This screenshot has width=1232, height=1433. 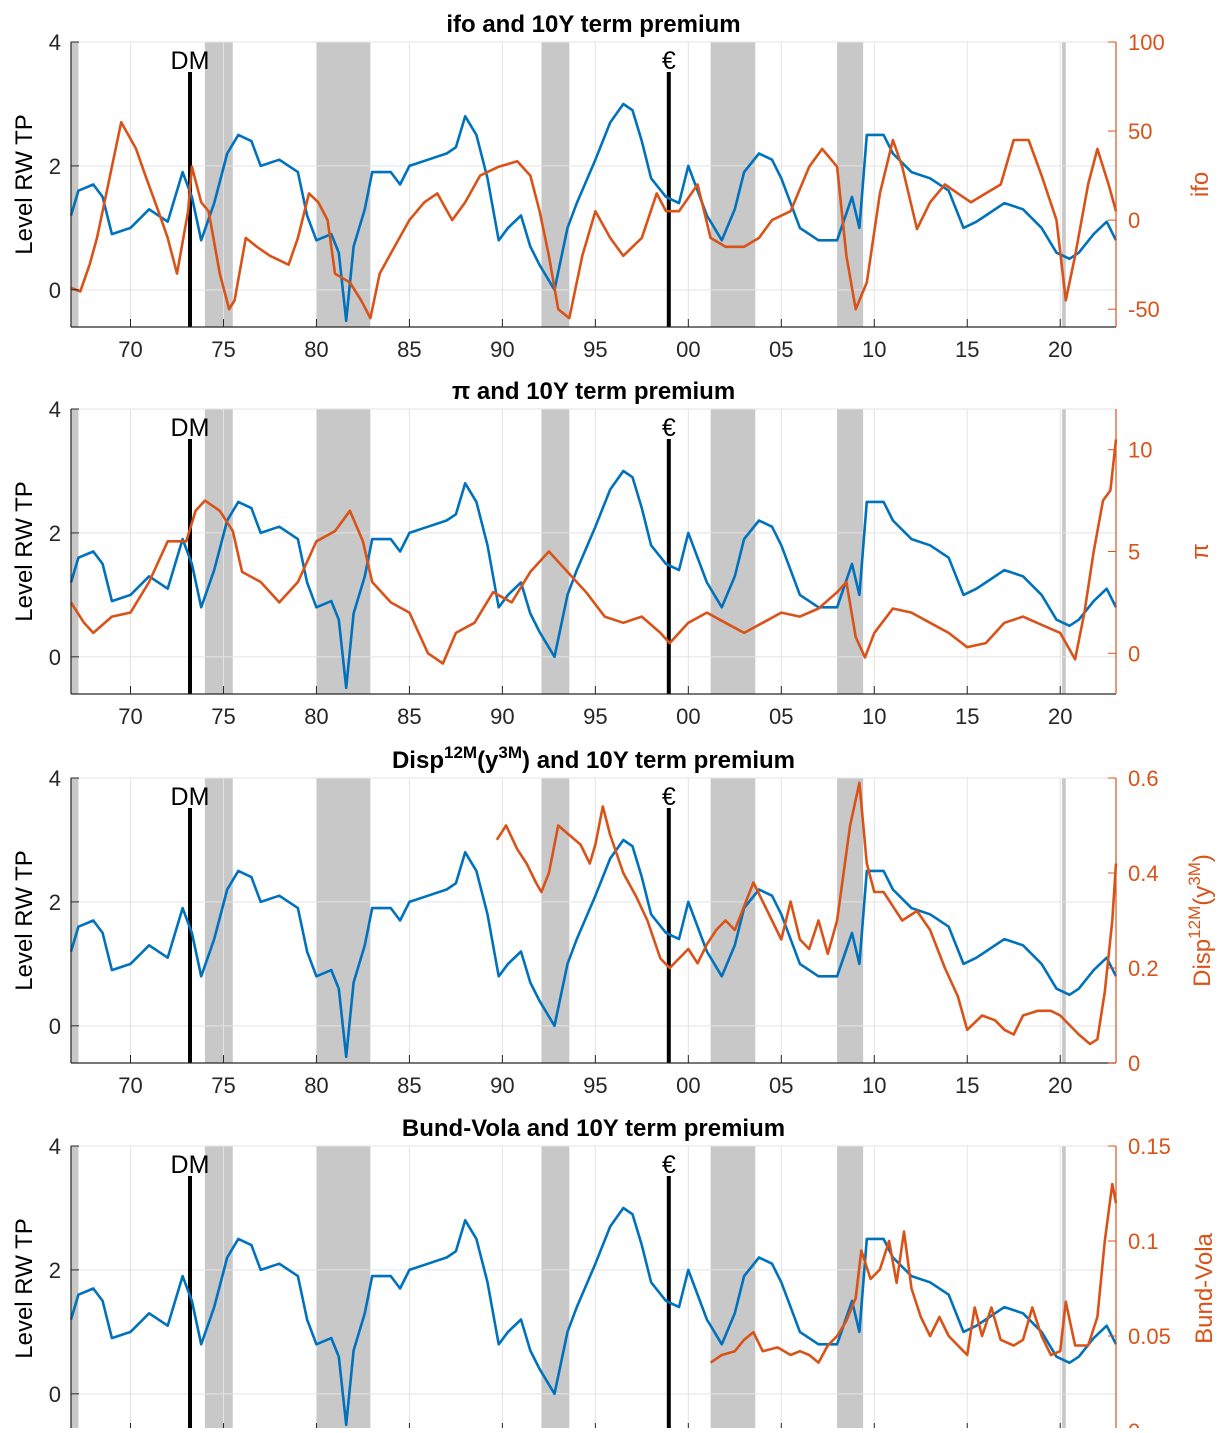 What do you see at coordinates (1143, 968) in the screenshot?
I see `y-tick-label-right: 0.2` at bounding box center [1143, 968].